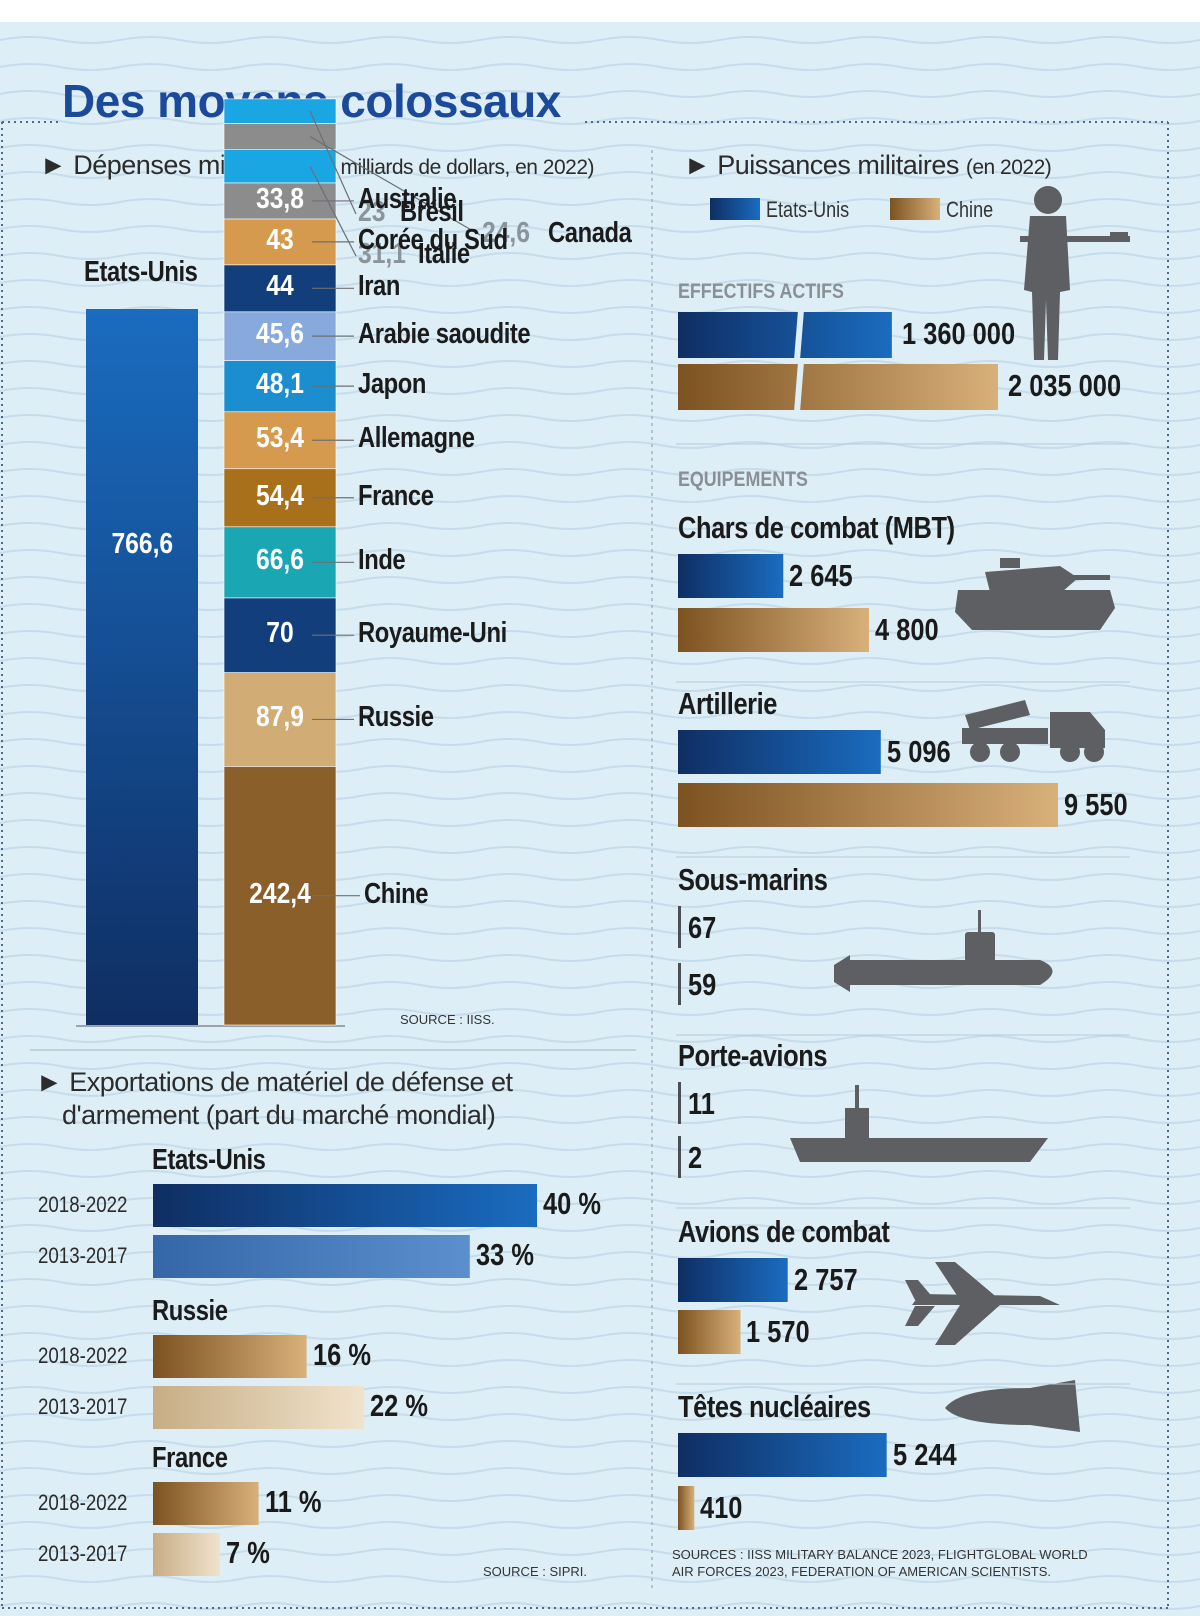  Describe the element at coordinates (773, 630) in the screenshot. I see `bar-china-chars-de-combat-mbt` at that location.